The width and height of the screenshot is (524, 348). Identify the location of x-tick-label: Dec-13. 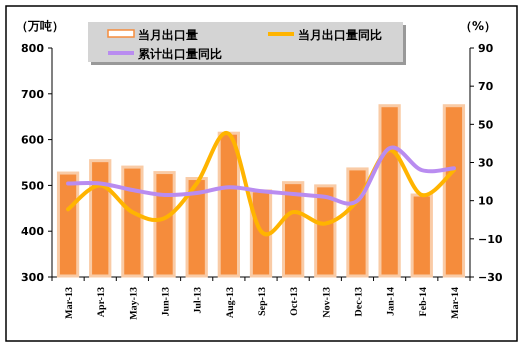
(358, 301).